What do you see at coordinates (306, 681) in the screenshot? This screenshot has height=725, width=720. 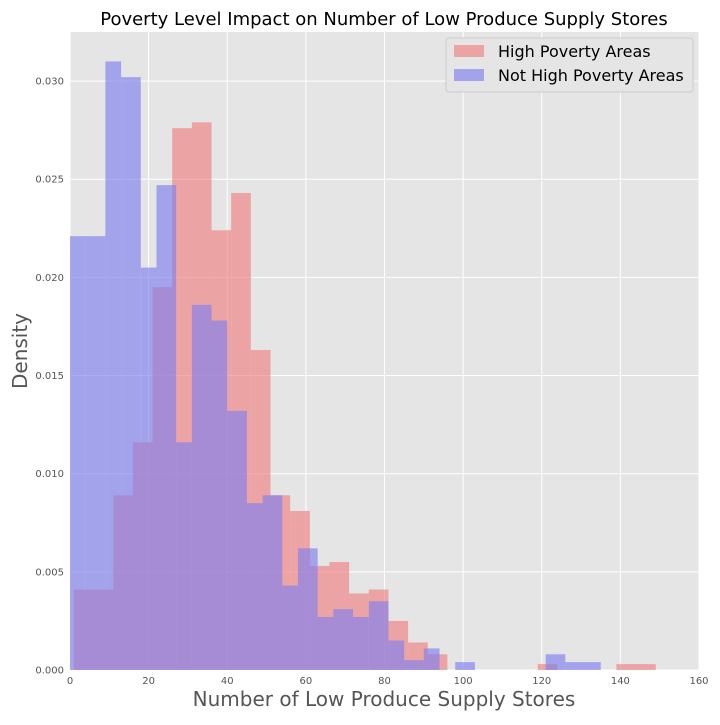 I see `x-tick-label: 60` at bounding box center [306, 681].